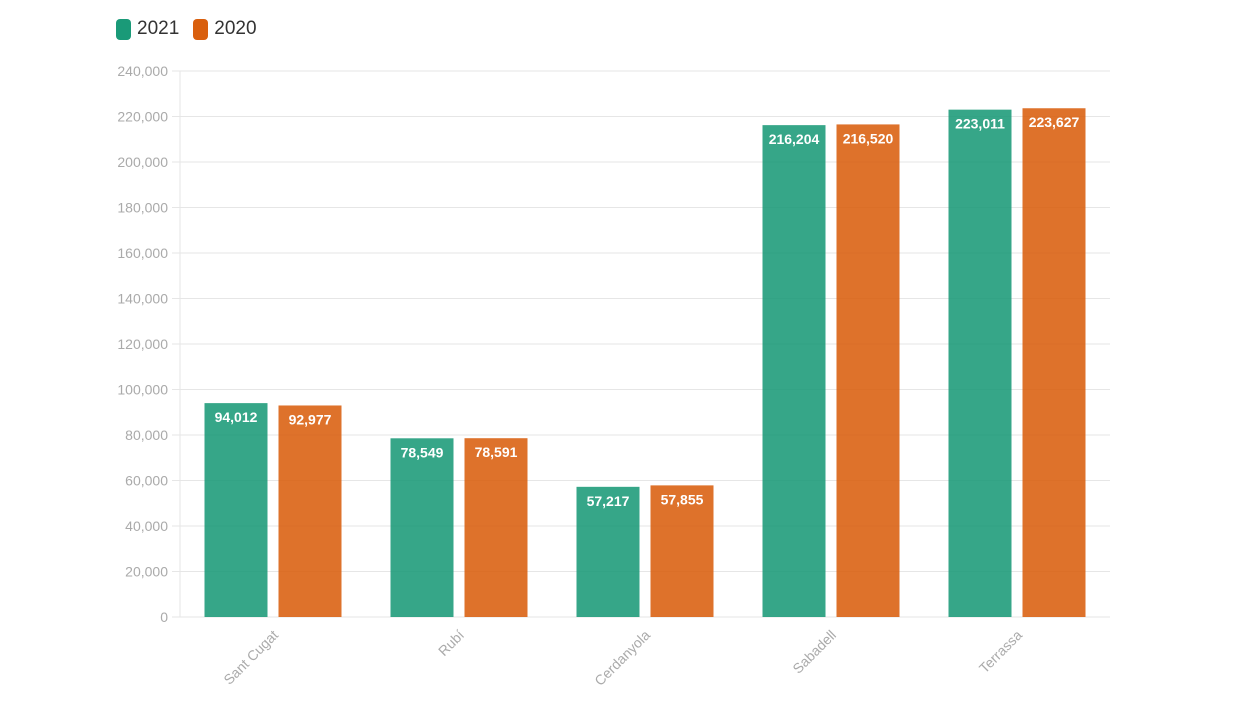 This screenshot has width=1250, height=703. Describe the element at coordinates (142, 117) in the screenshot. I see `y-tick-label: 220,000` at that location.